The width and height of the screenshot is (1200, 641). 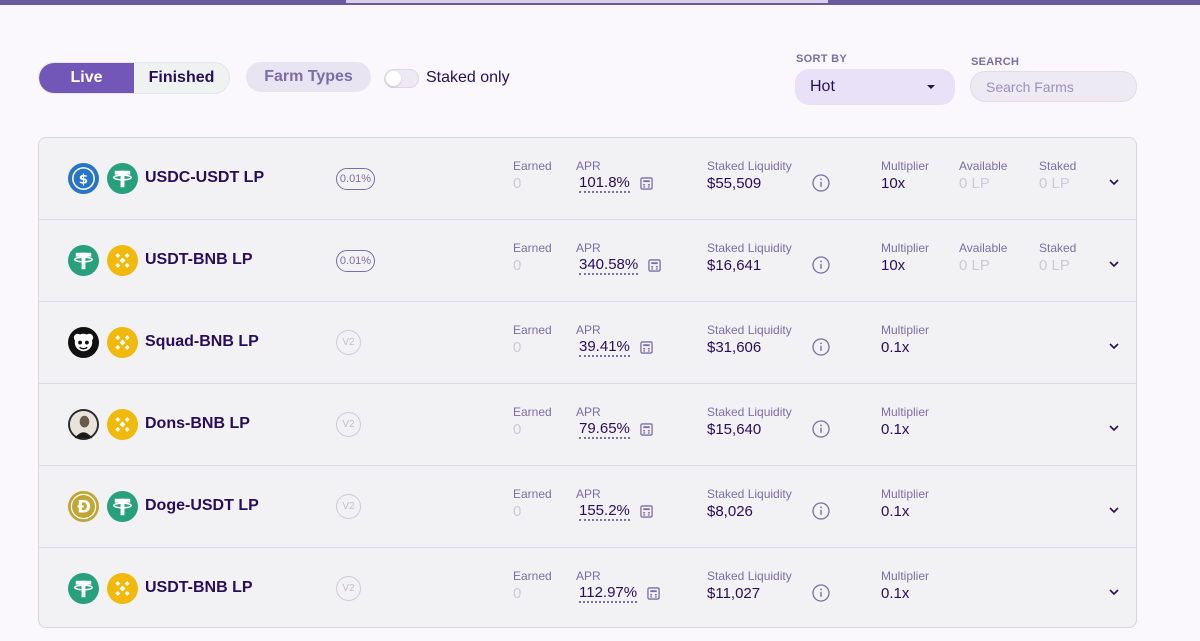 What do you see at coordinates (202, 505) in the screenshot?
I see `pair-name: Doge-USDT LP` at bounding box center [202, 505].